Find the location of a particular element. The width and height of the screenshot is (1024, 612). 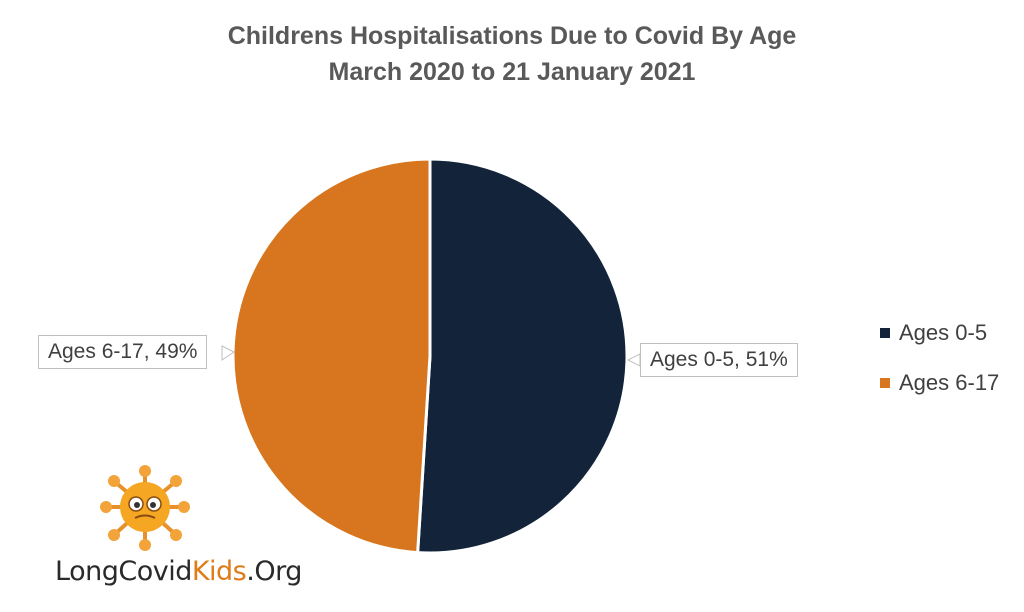

legend-label-ages-0-5: Ages 0-5 is located at coordinates (943, 332).